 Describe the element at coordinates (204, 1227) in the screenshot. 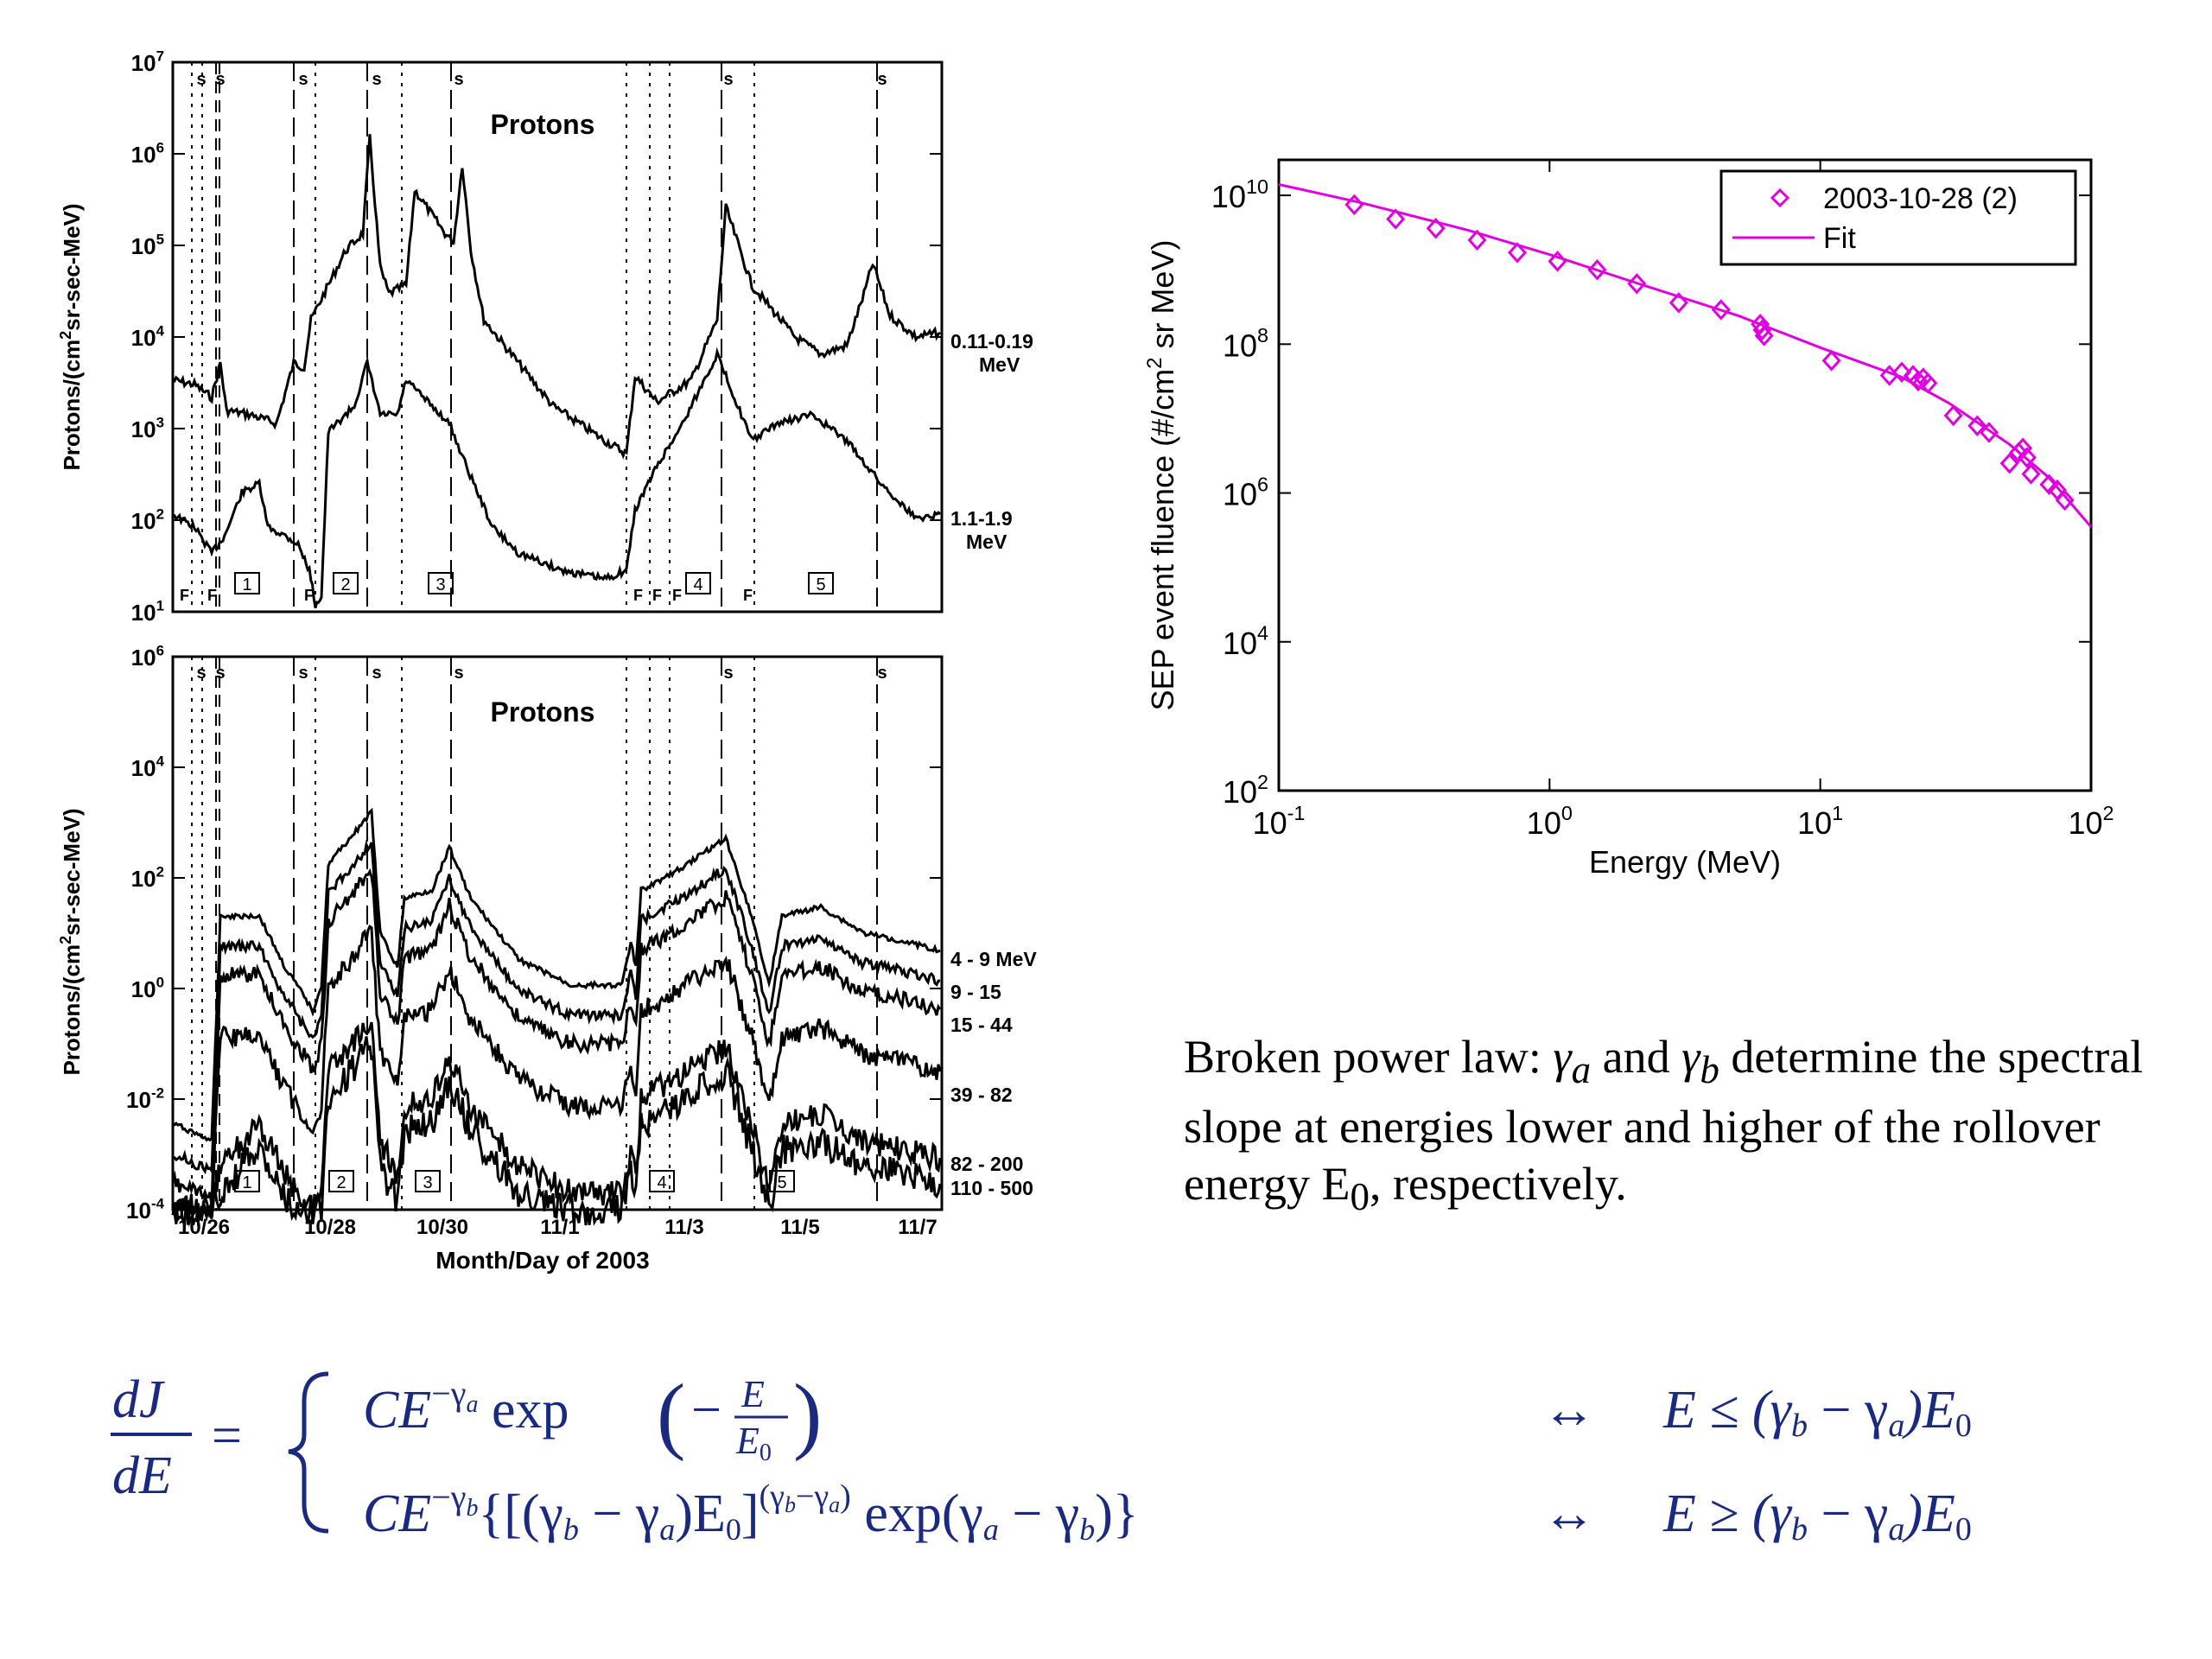

I see `x-tick-0: 10/26` at that location.